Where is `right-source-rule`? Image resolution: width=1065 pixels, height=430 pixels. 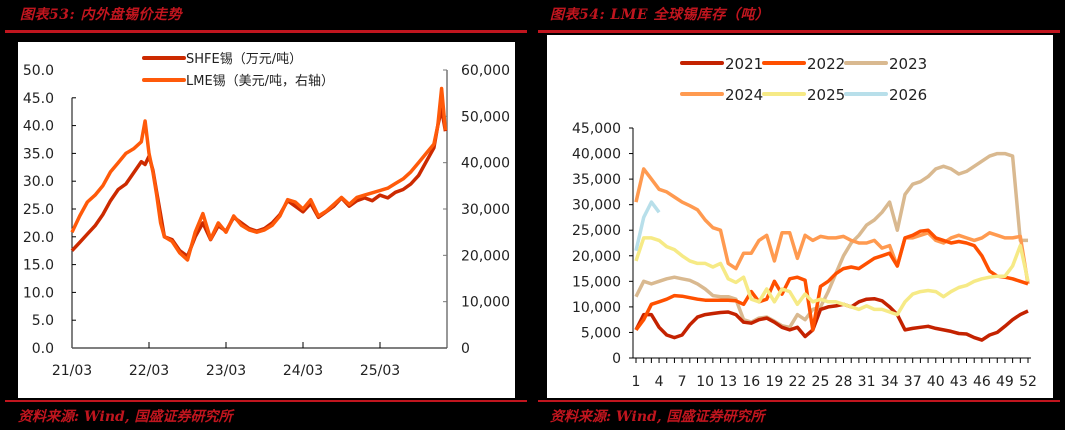
right-source-rule is located at coordinates (799, 401).